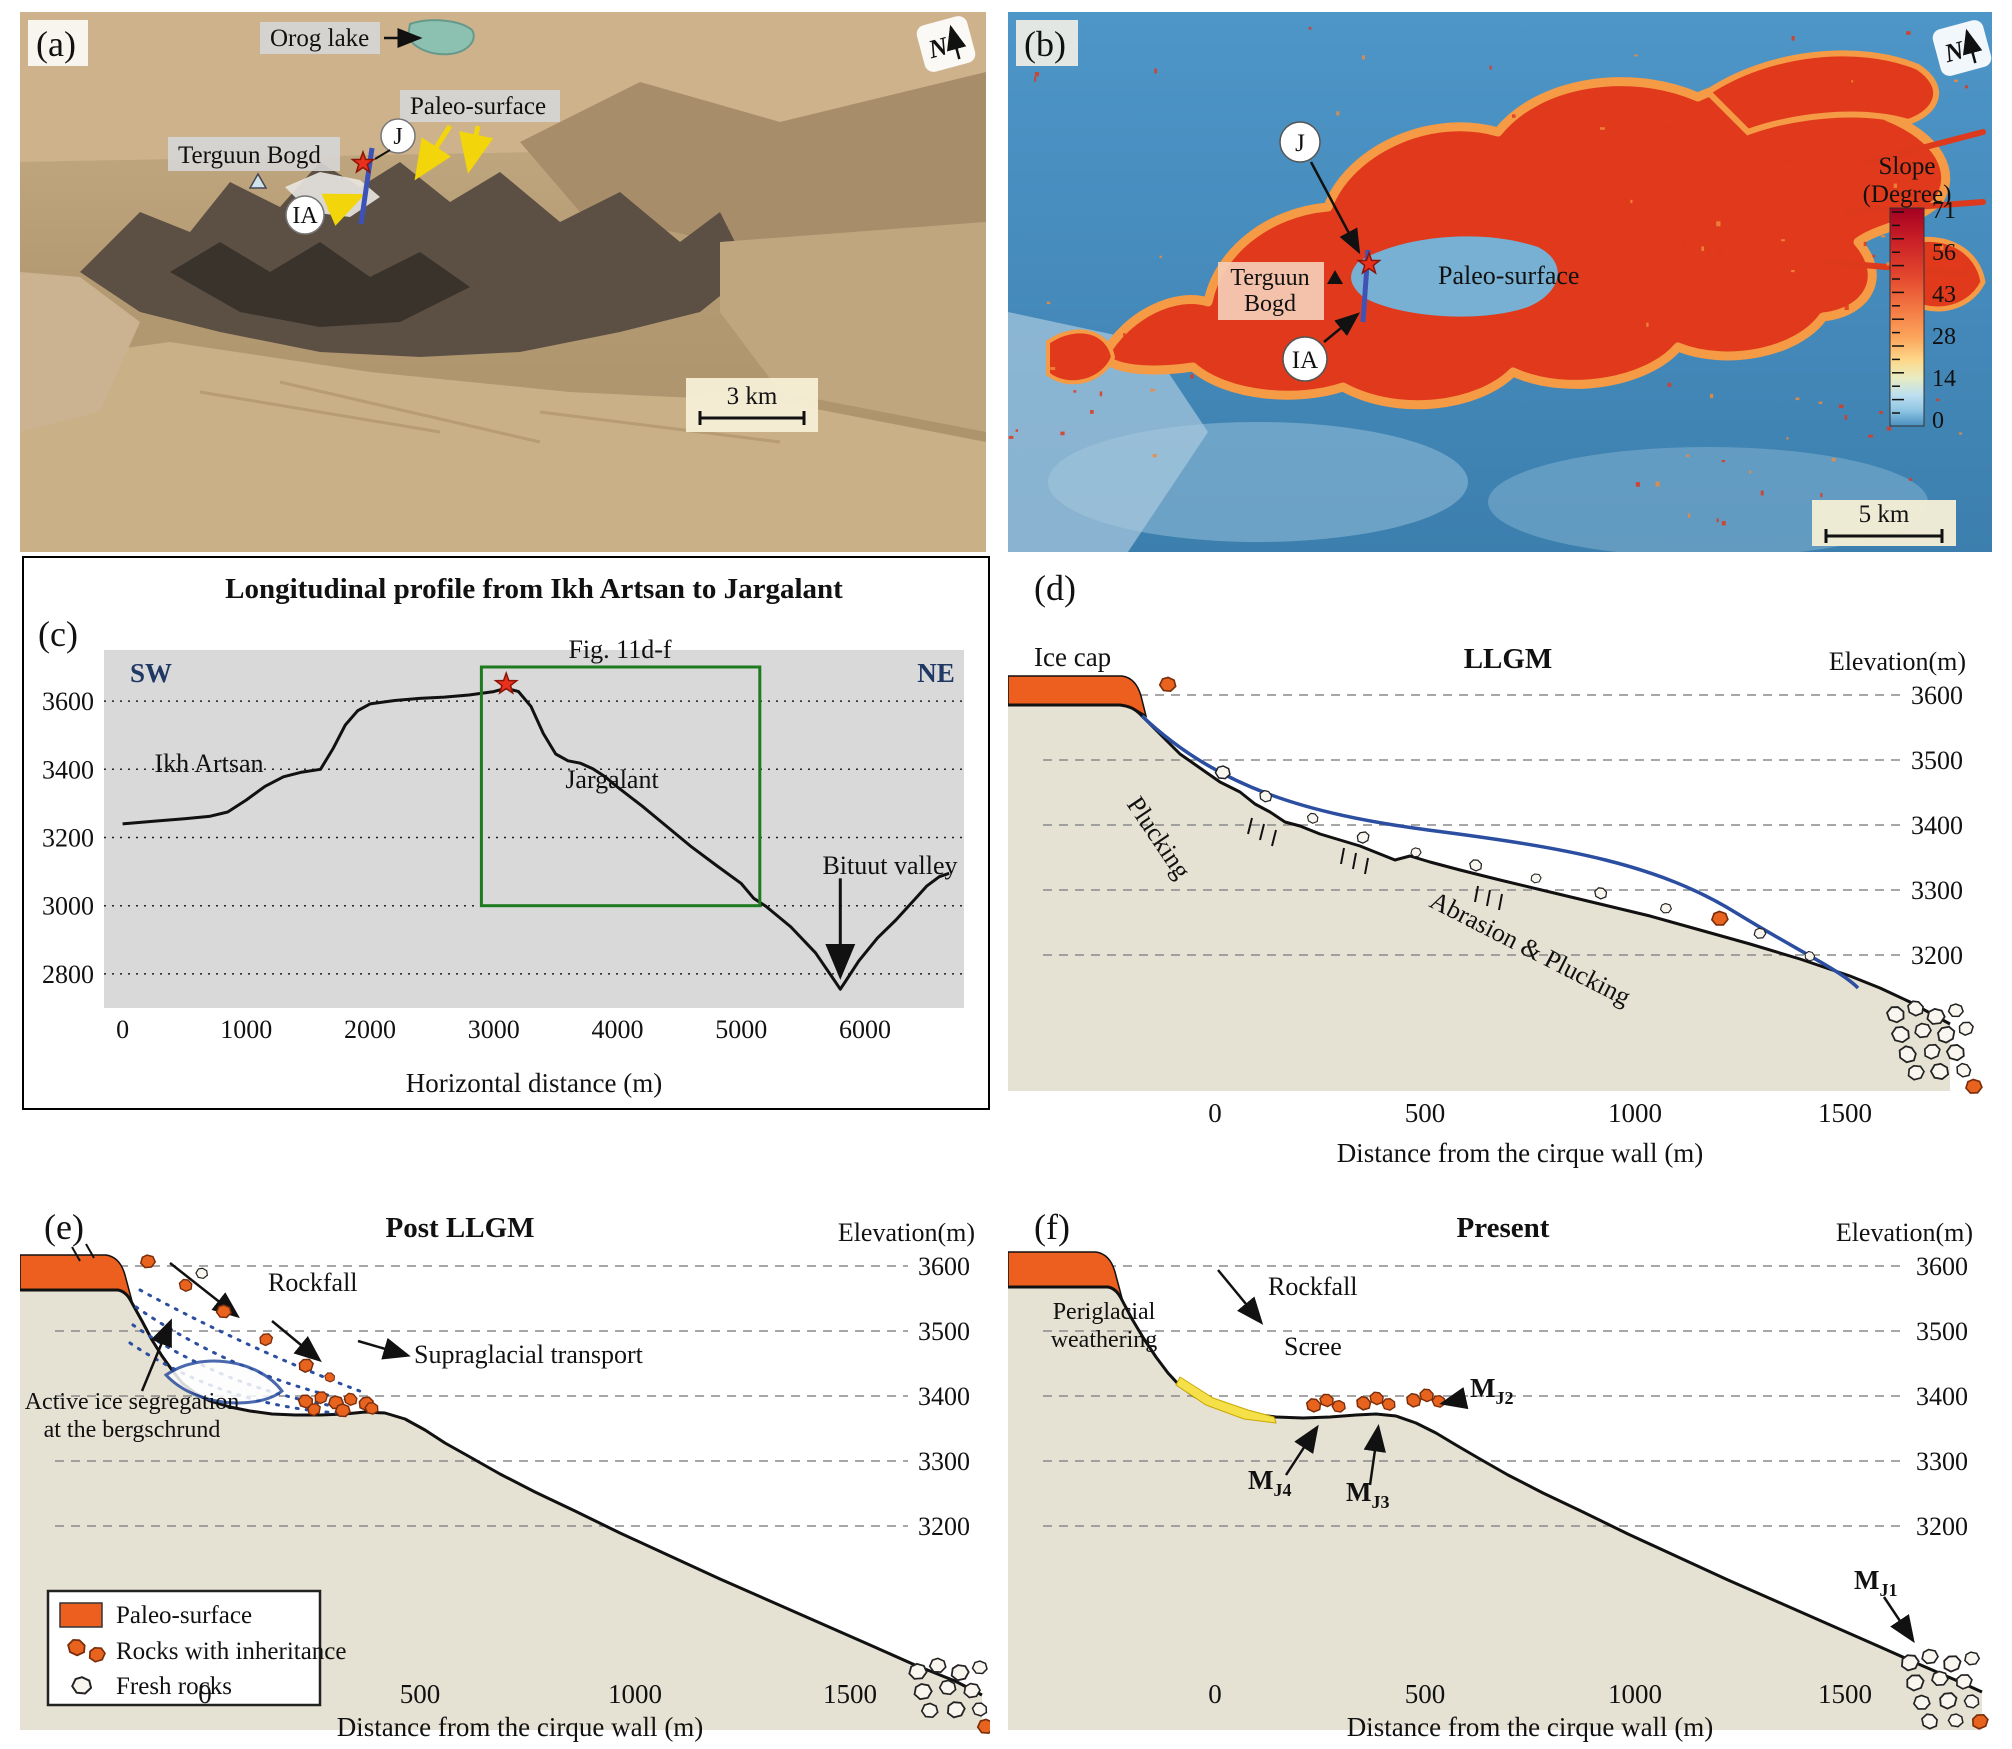 This screenshot has width=2012, height=1749. What do you see at coordinates (1313, 1286) in the screenshot?
I see `rockfall-label: Rockfall` at bounding box center [1313, 1286].